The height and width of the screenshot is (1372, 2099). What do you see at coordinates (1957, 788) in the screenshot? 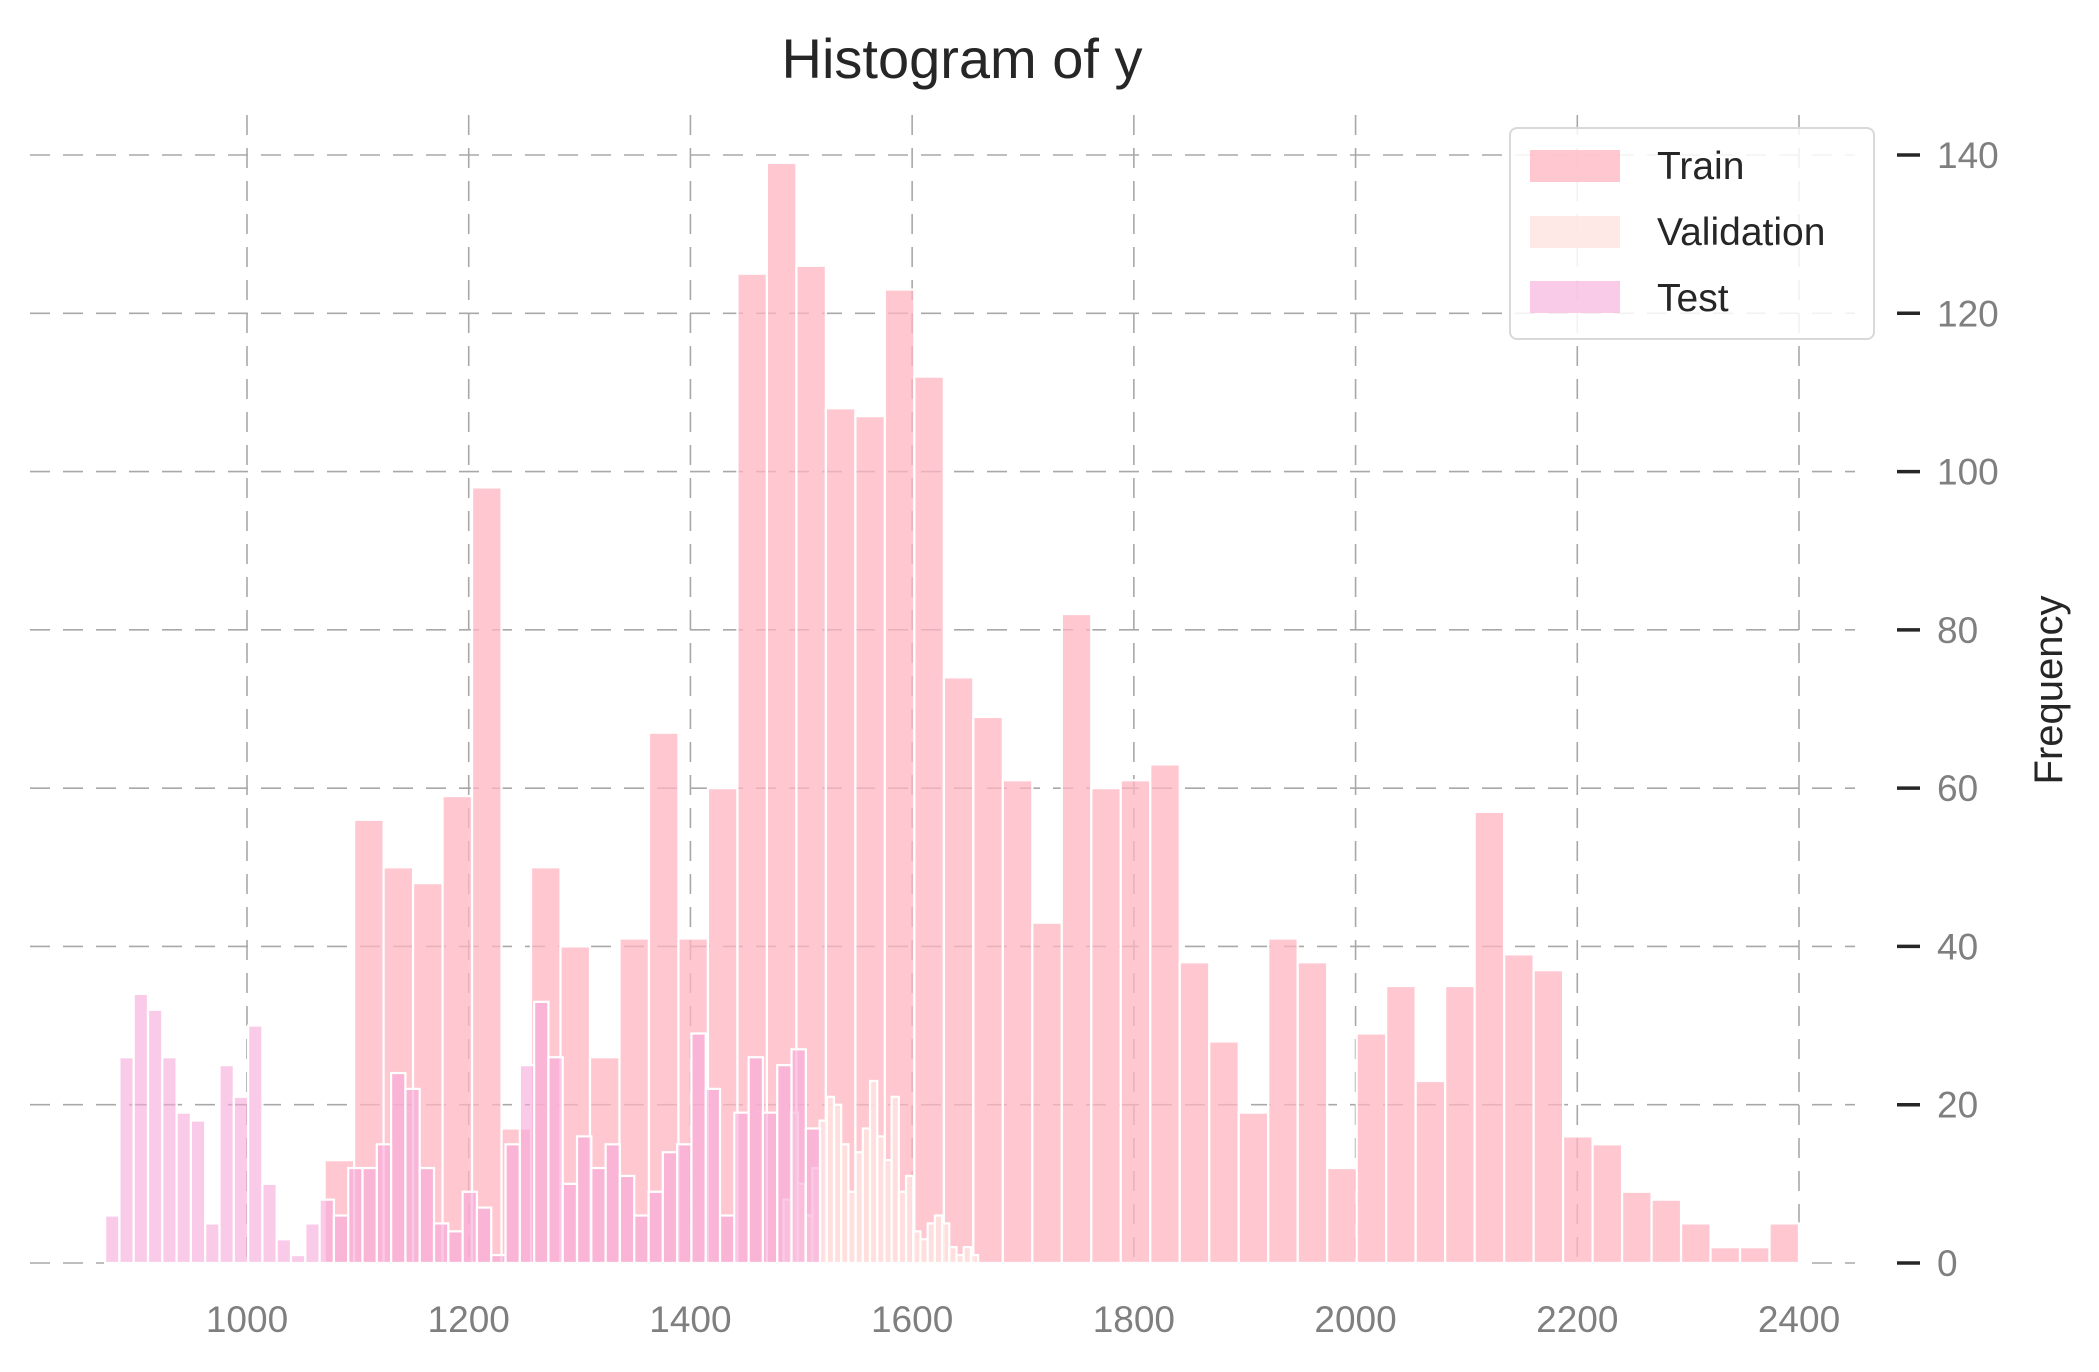
I see `y-tick-label-60: 60` at bounding box center [1957, 788].